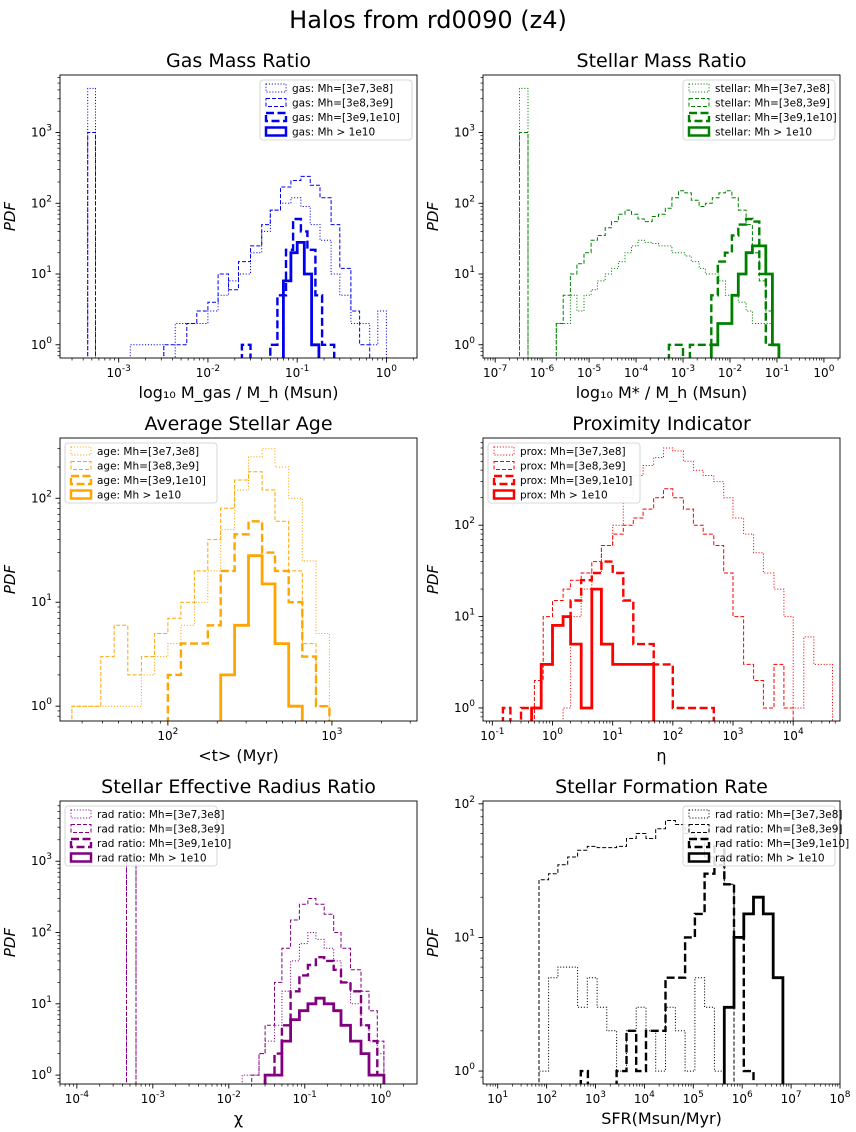 This screenshot has height=1132, width=856. I want to click on x-tick-label: 10⁸, so click(839, 1098).